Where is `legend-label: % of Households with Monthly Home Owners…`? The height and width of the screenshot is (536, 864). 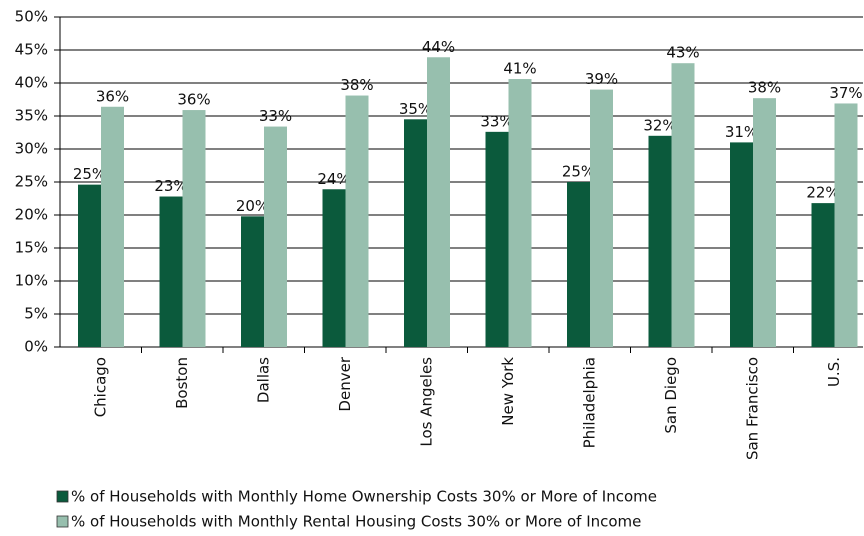 legend-label: % of Households with Monthly Home Owners… is located at coordinates (364, 497).